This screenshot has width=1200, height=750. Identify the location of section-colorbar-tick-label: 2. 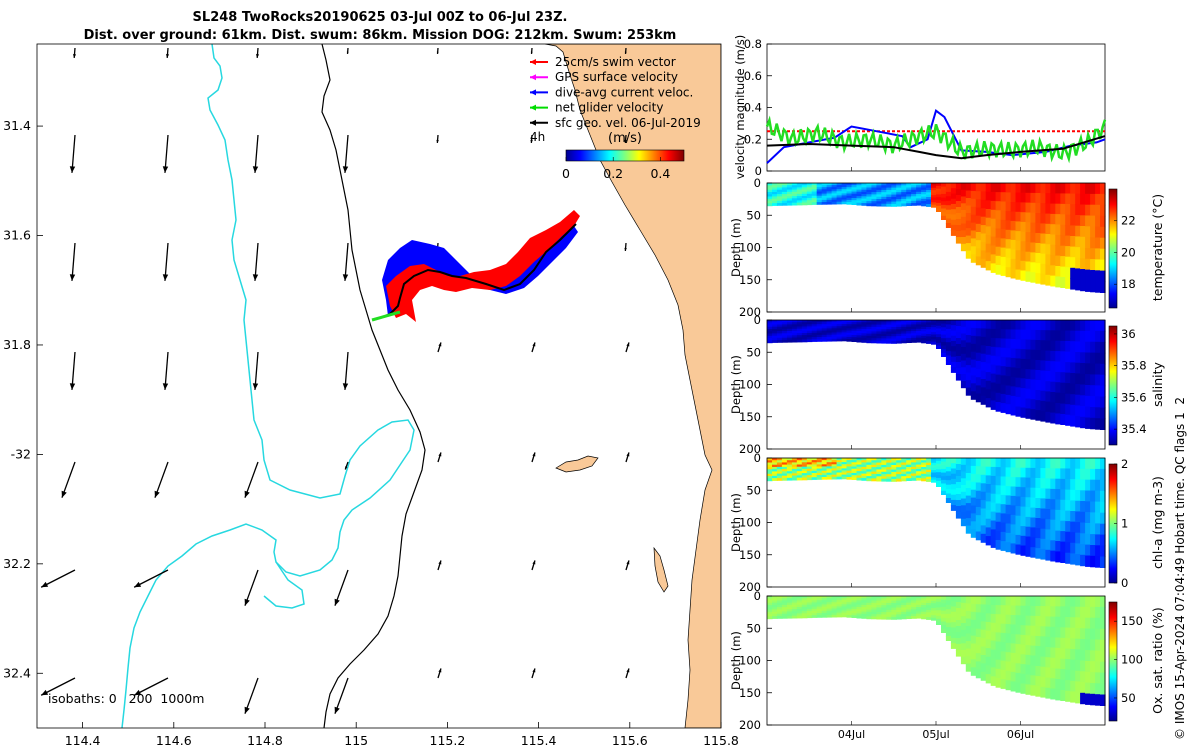
(1124, 464).